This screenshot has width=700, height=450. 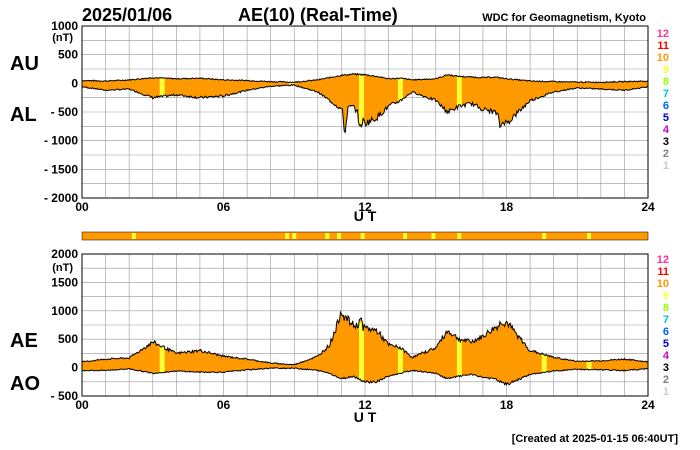 I want to click on data-source: WDC for Geomagnetism, Kyoto, so click(x=564, y=18).